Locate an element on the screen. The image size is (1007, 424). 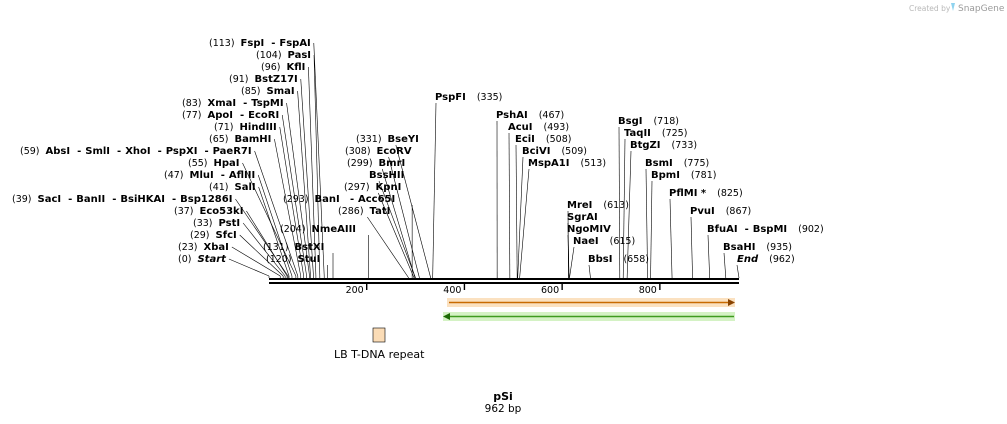
enzyme-name: AbsI is located at coordinates (58, 151).